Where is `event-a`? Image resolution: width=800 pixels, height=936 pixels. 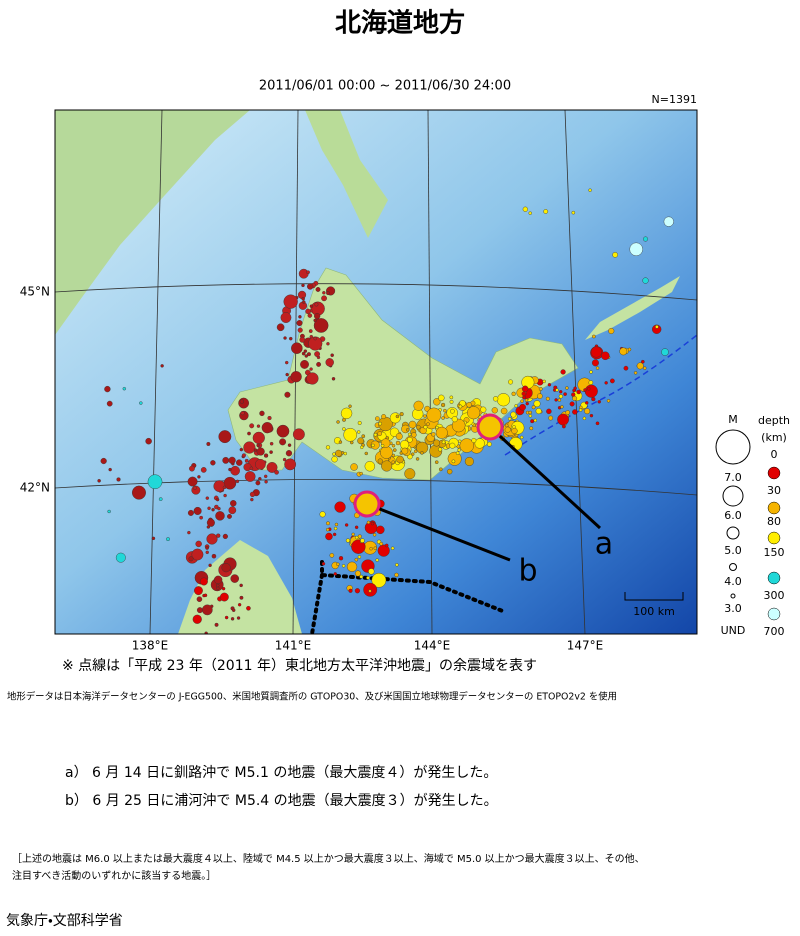
event-a is located at coordinates (490, 427).